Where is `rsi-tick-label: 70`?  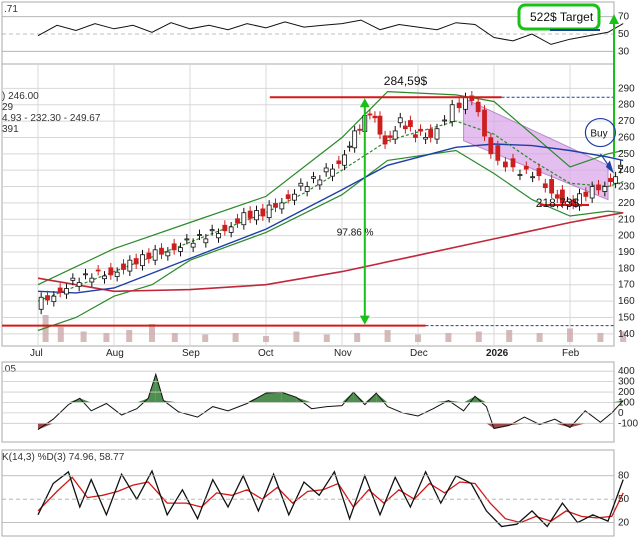 rsi-tick-label: 70 is located at coordinates (624, 17).